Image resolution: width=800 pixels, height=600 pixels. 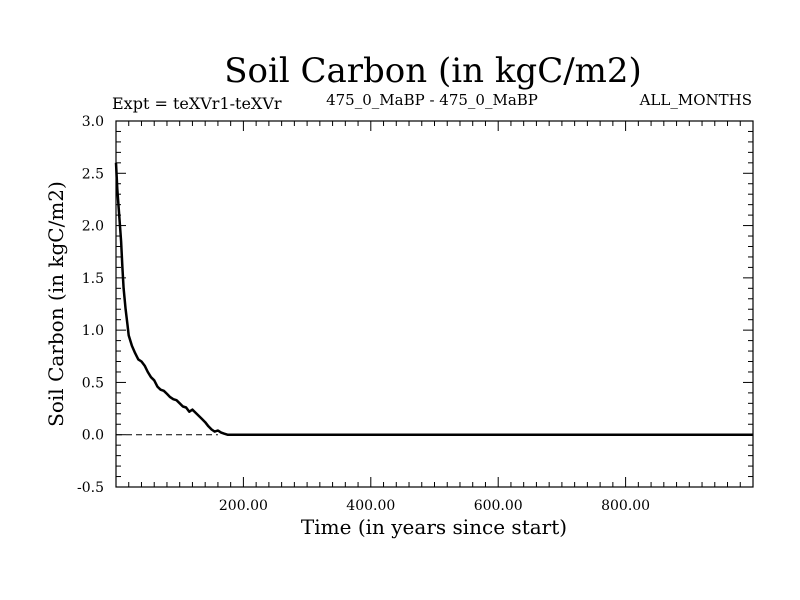 I want to click on chart-title: Soil Carbon (in kgC/m2), so click(x=433, y=71).